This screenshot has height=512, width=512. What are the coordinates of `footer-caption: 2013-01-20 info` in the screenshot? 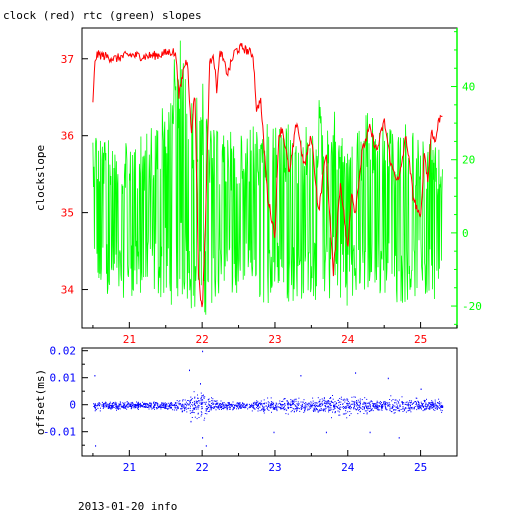 It's located at (127, 506).